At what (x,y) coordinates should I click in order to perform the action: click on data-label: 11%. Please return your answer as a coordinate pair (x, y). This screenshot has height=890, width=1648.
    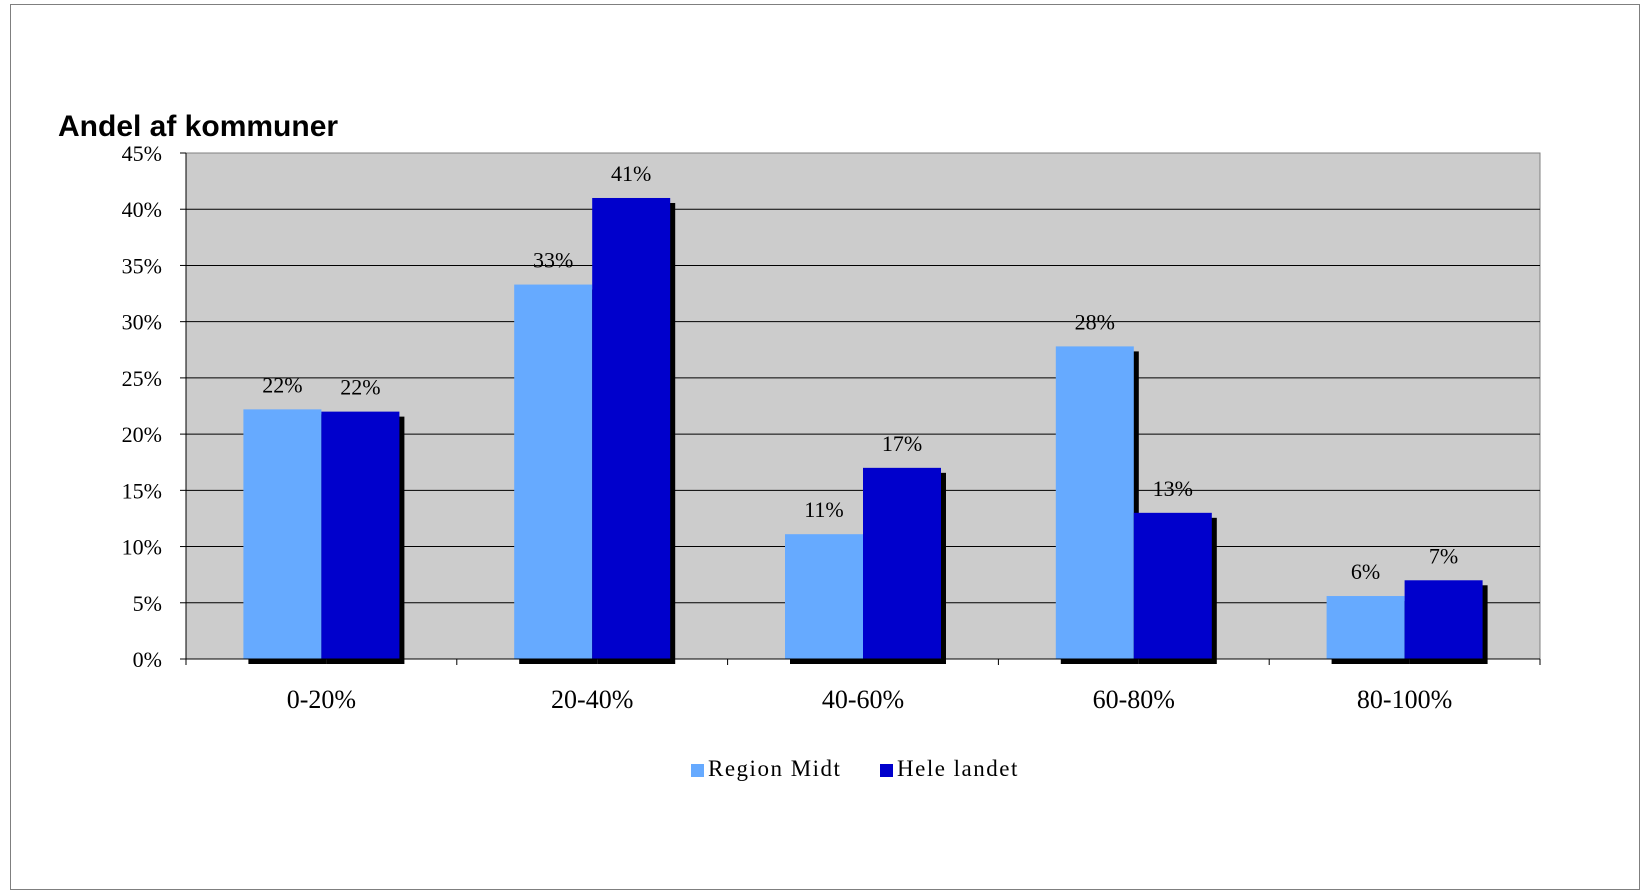
    Looking at the image, I should click on (824, 509).